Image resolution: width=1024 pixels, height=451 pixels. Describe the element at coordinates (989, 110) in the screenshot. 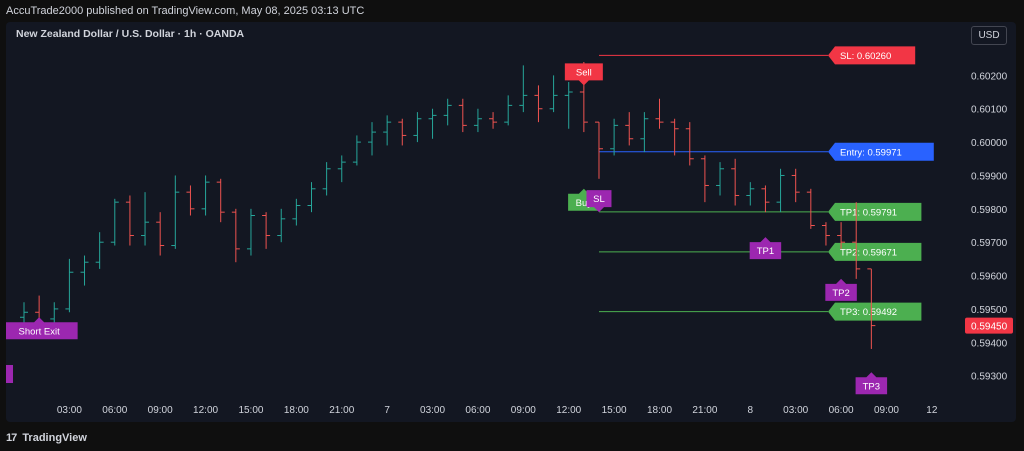

I see `y-tick-label: 0.60100` at that location.